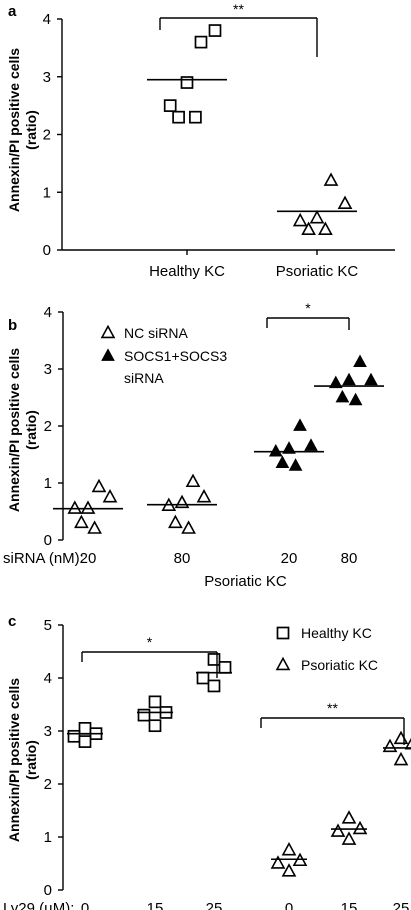  What do you see at coordinates (339, 665) in the screenshot?
I see `legend-label: Psoriatic KC` at bounding box center [339, 665].